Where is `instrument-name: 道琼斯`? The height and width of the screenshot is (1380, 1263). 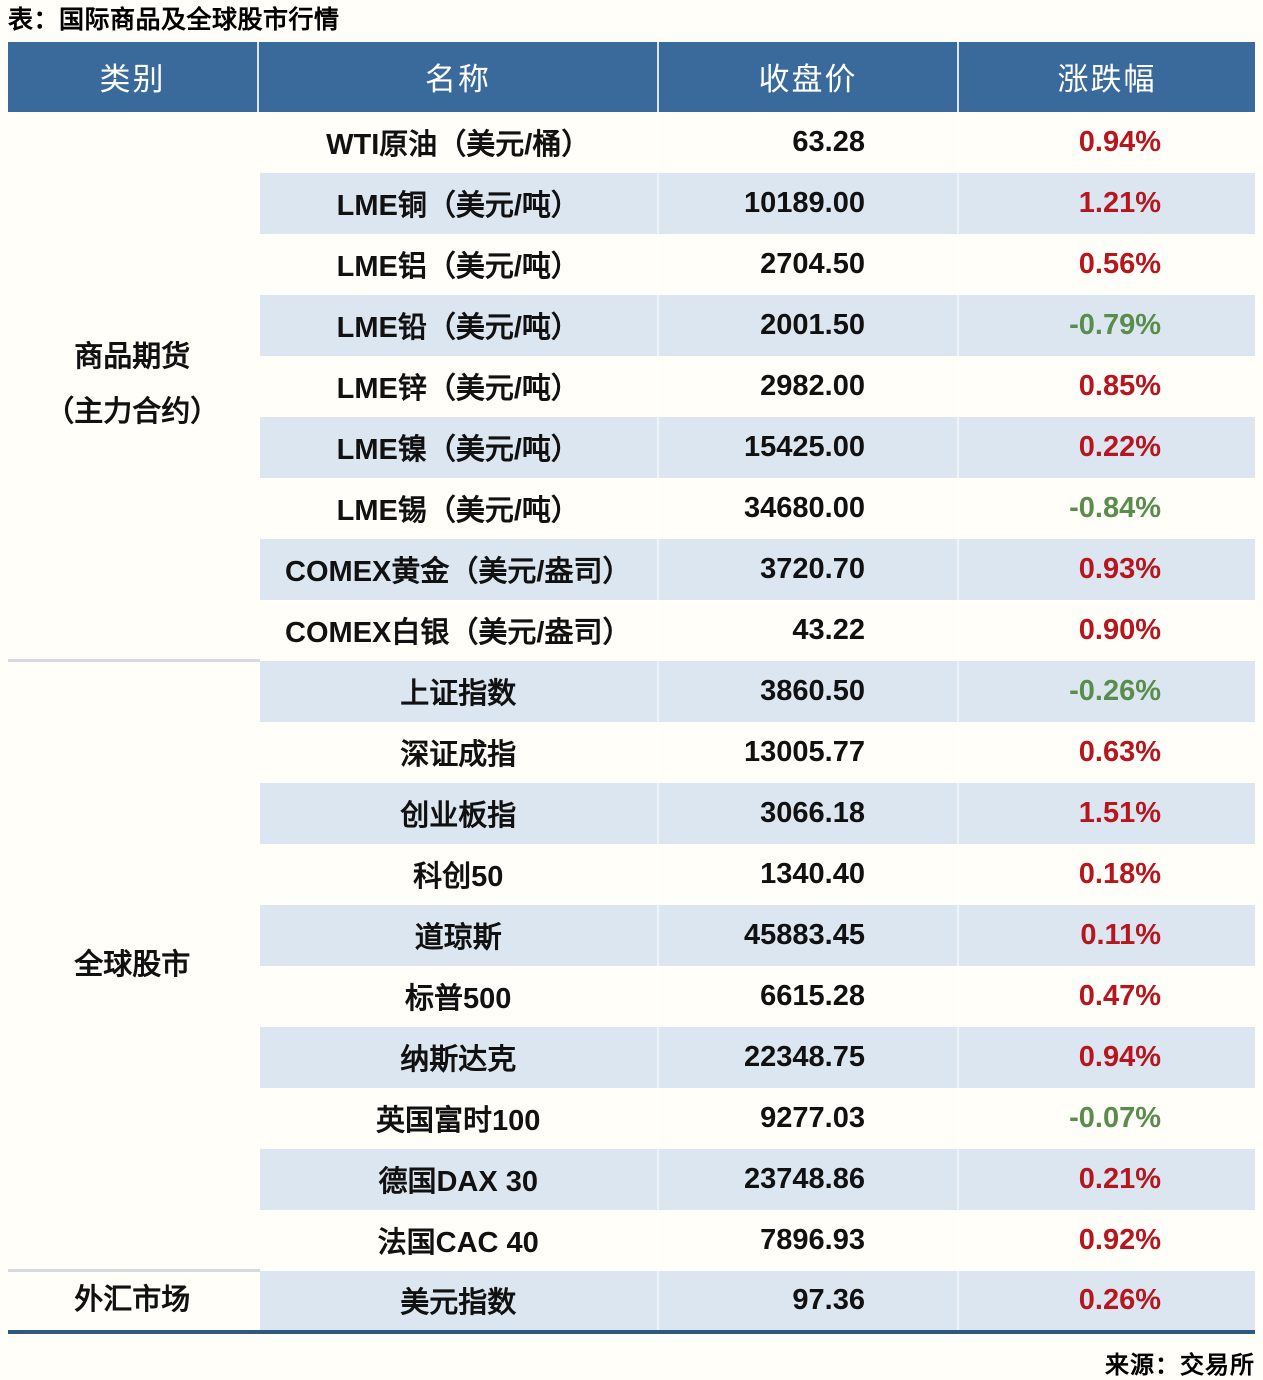
instrument-name: 道琼斯 is located at coordinates (458, 935).